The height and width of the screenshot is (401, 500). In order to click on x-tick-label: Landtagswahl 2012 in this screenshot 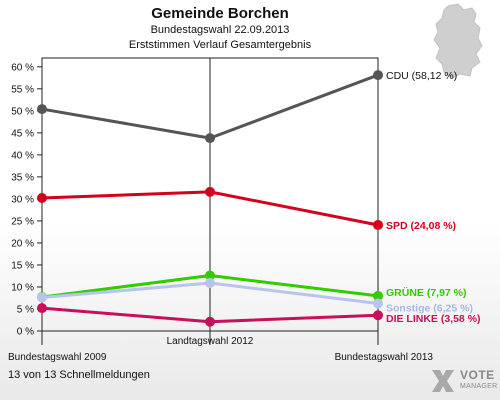, I will do `click(210, 341)`.